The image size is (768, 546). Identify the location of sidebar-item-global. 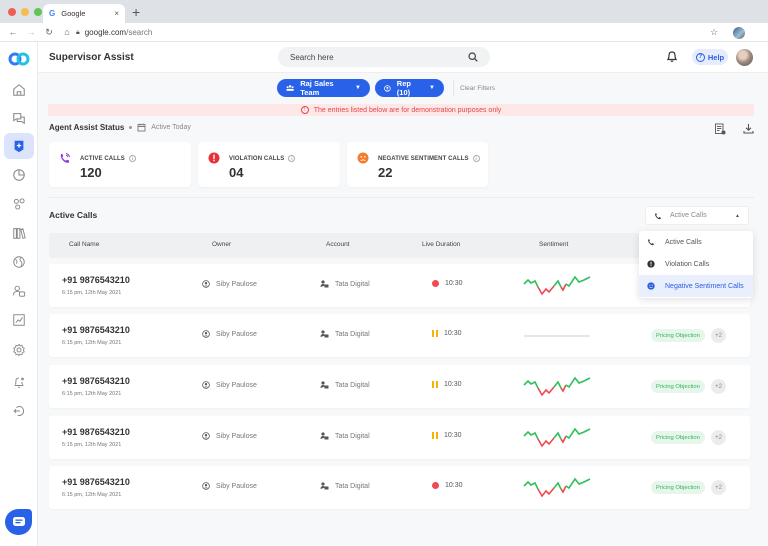
(19, 262).